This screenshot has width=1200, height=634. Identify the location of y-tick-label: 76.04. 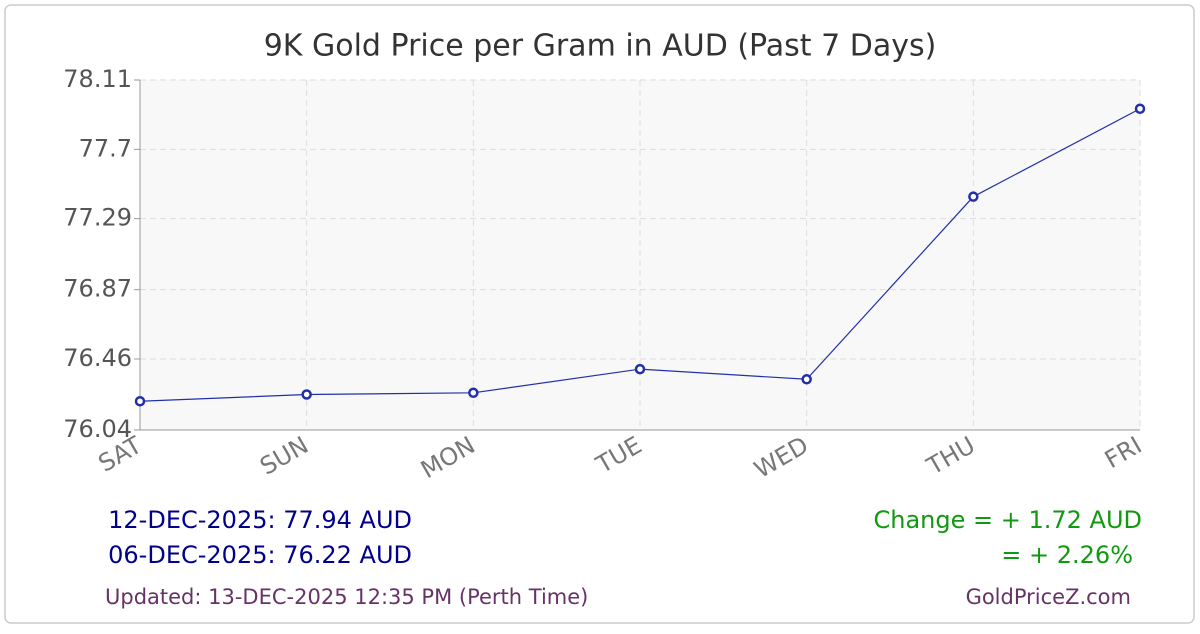
(97, 429).